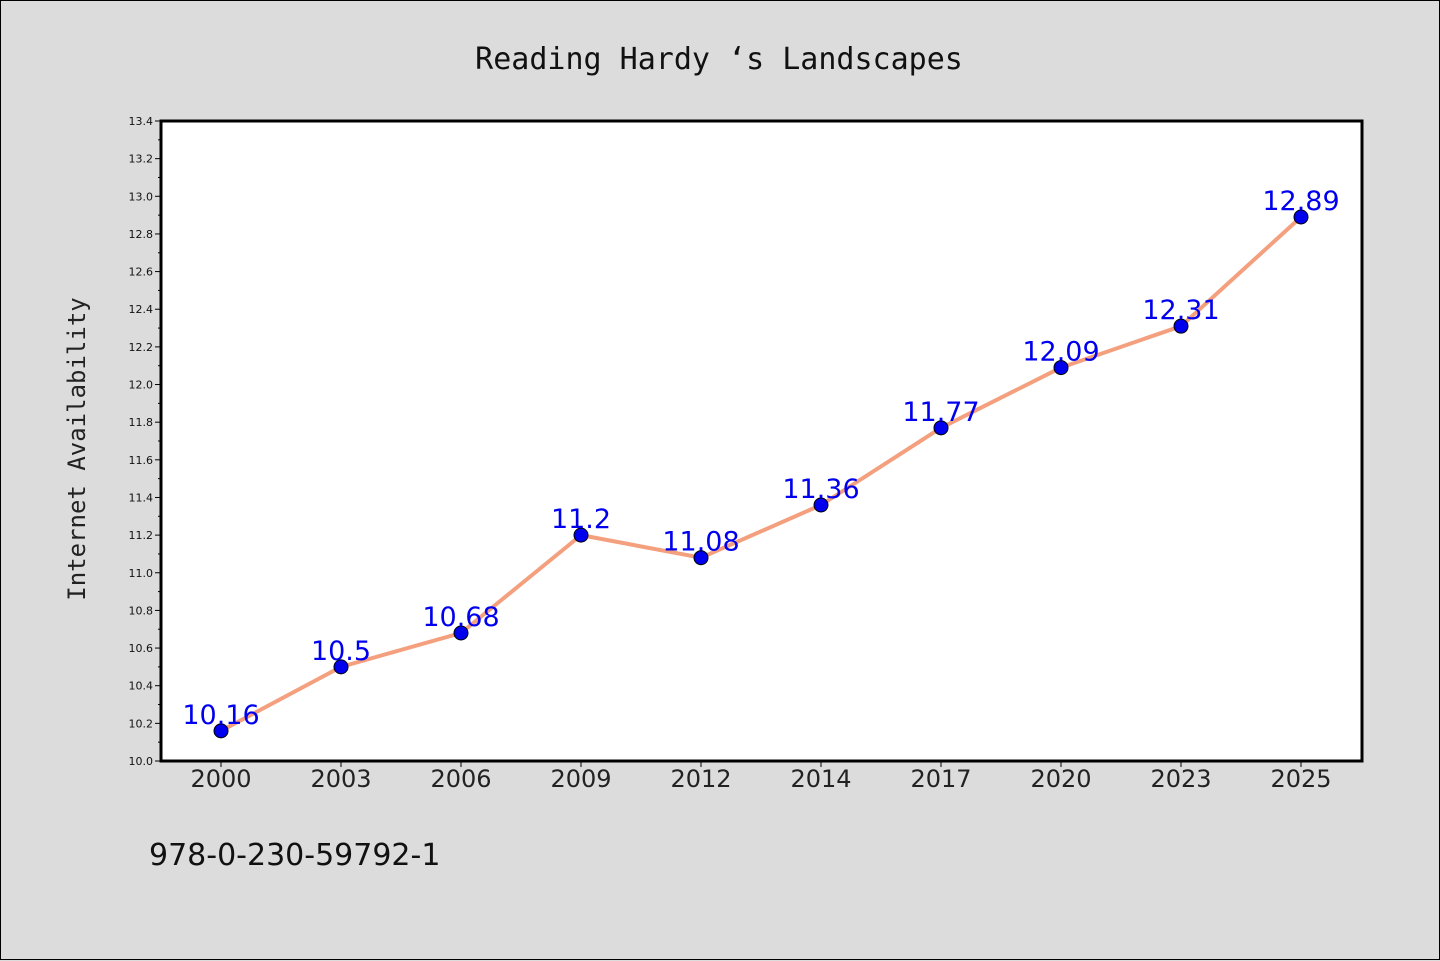  Describe the element at coordinates (141, 159) in the screenshot. I see `y-tick-label: 13.2` at that location.